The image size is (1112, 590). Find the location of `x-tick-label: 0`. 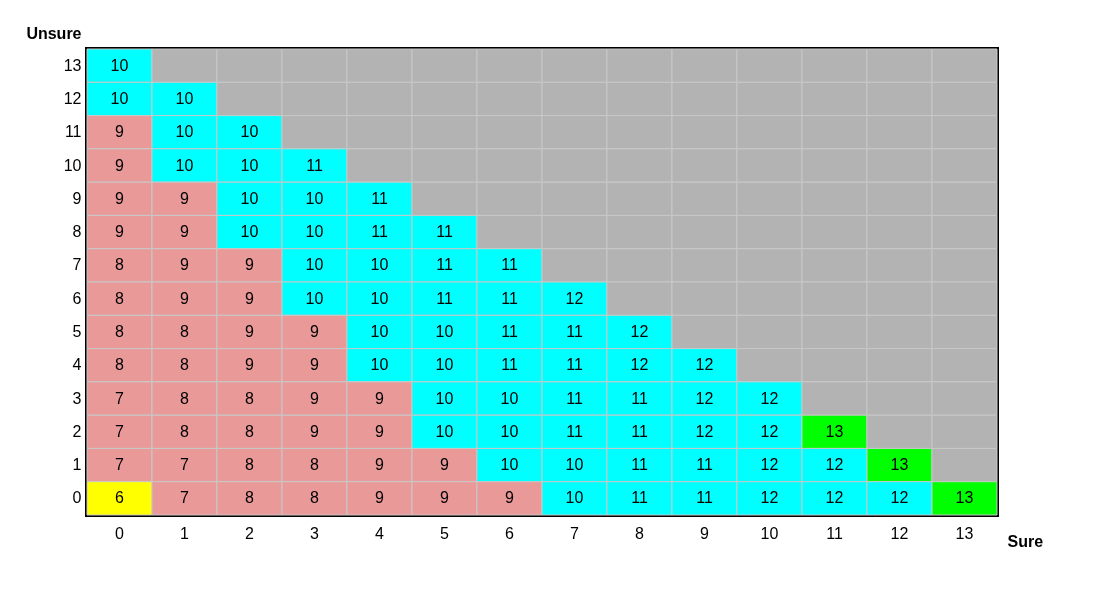

x-tick-label: 0 is located at coordinates (120, 533).